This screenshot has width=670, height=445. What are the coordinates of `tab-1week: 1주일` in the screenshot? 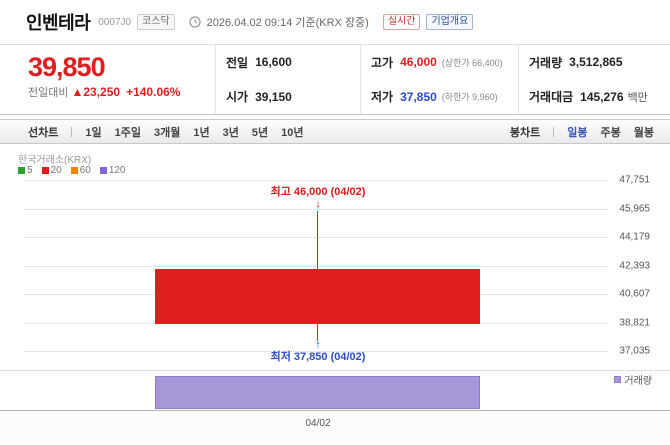 It's located at (127, 132).